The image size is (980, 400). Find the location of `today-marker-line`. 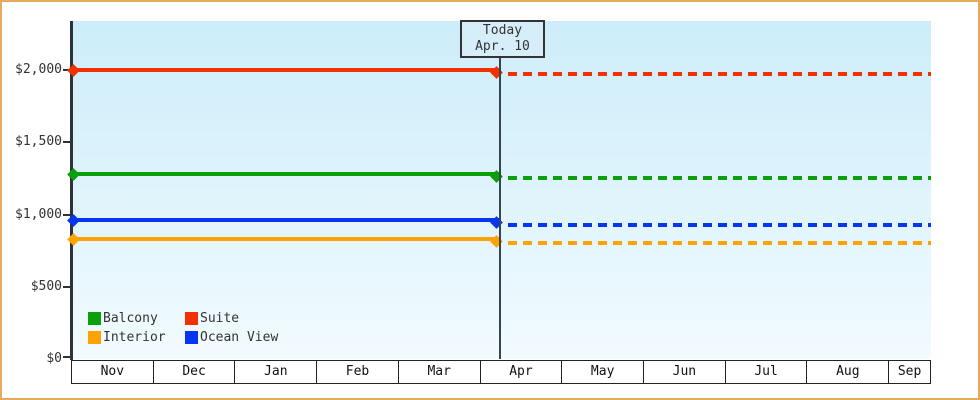

today-marker-line is located at coordinates (500, 208).